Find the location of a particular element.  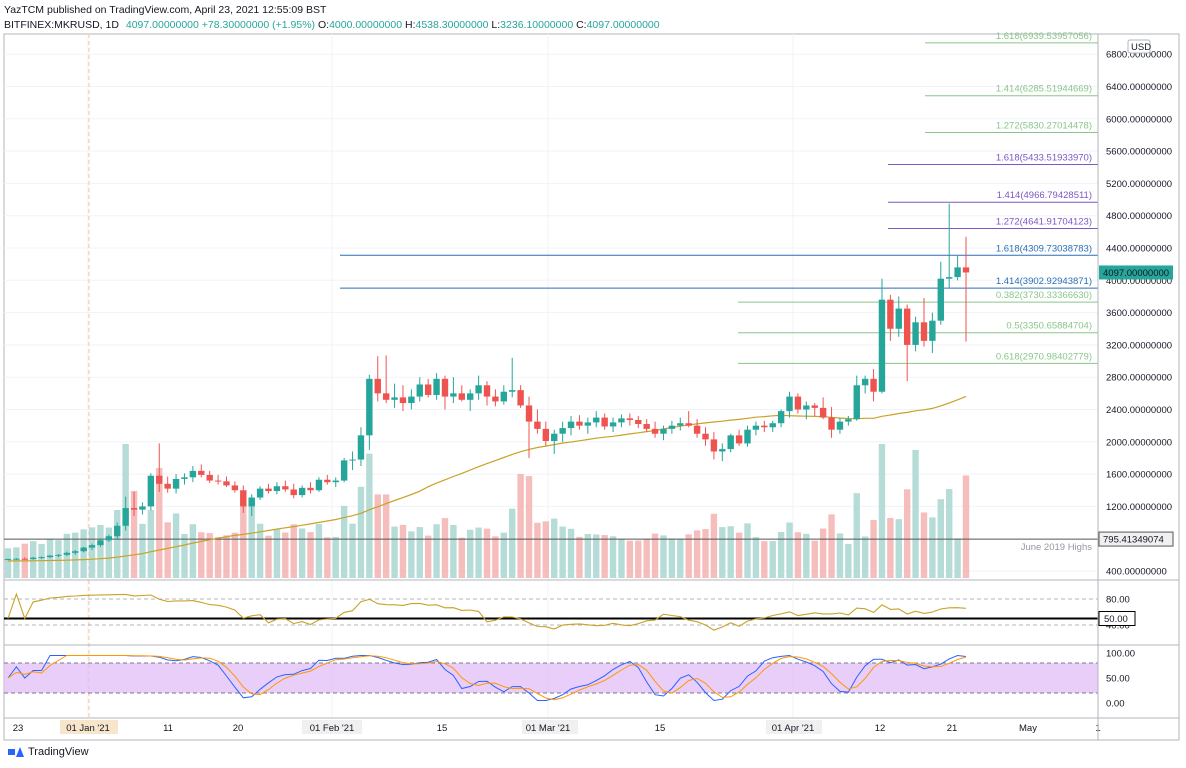

level-note: June 2019 Highs is located at coordinates (1057, 547).